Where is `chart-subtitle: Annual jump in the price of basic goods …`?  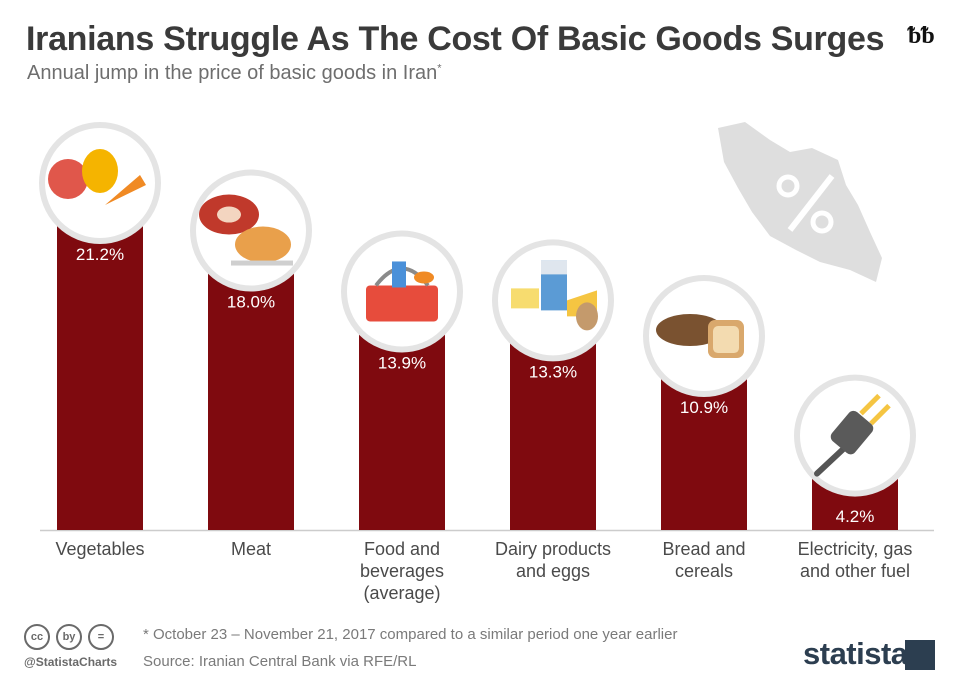
chart-subtitle: Annual jump in the price of basic goods … is located at coordinates (234, 73).